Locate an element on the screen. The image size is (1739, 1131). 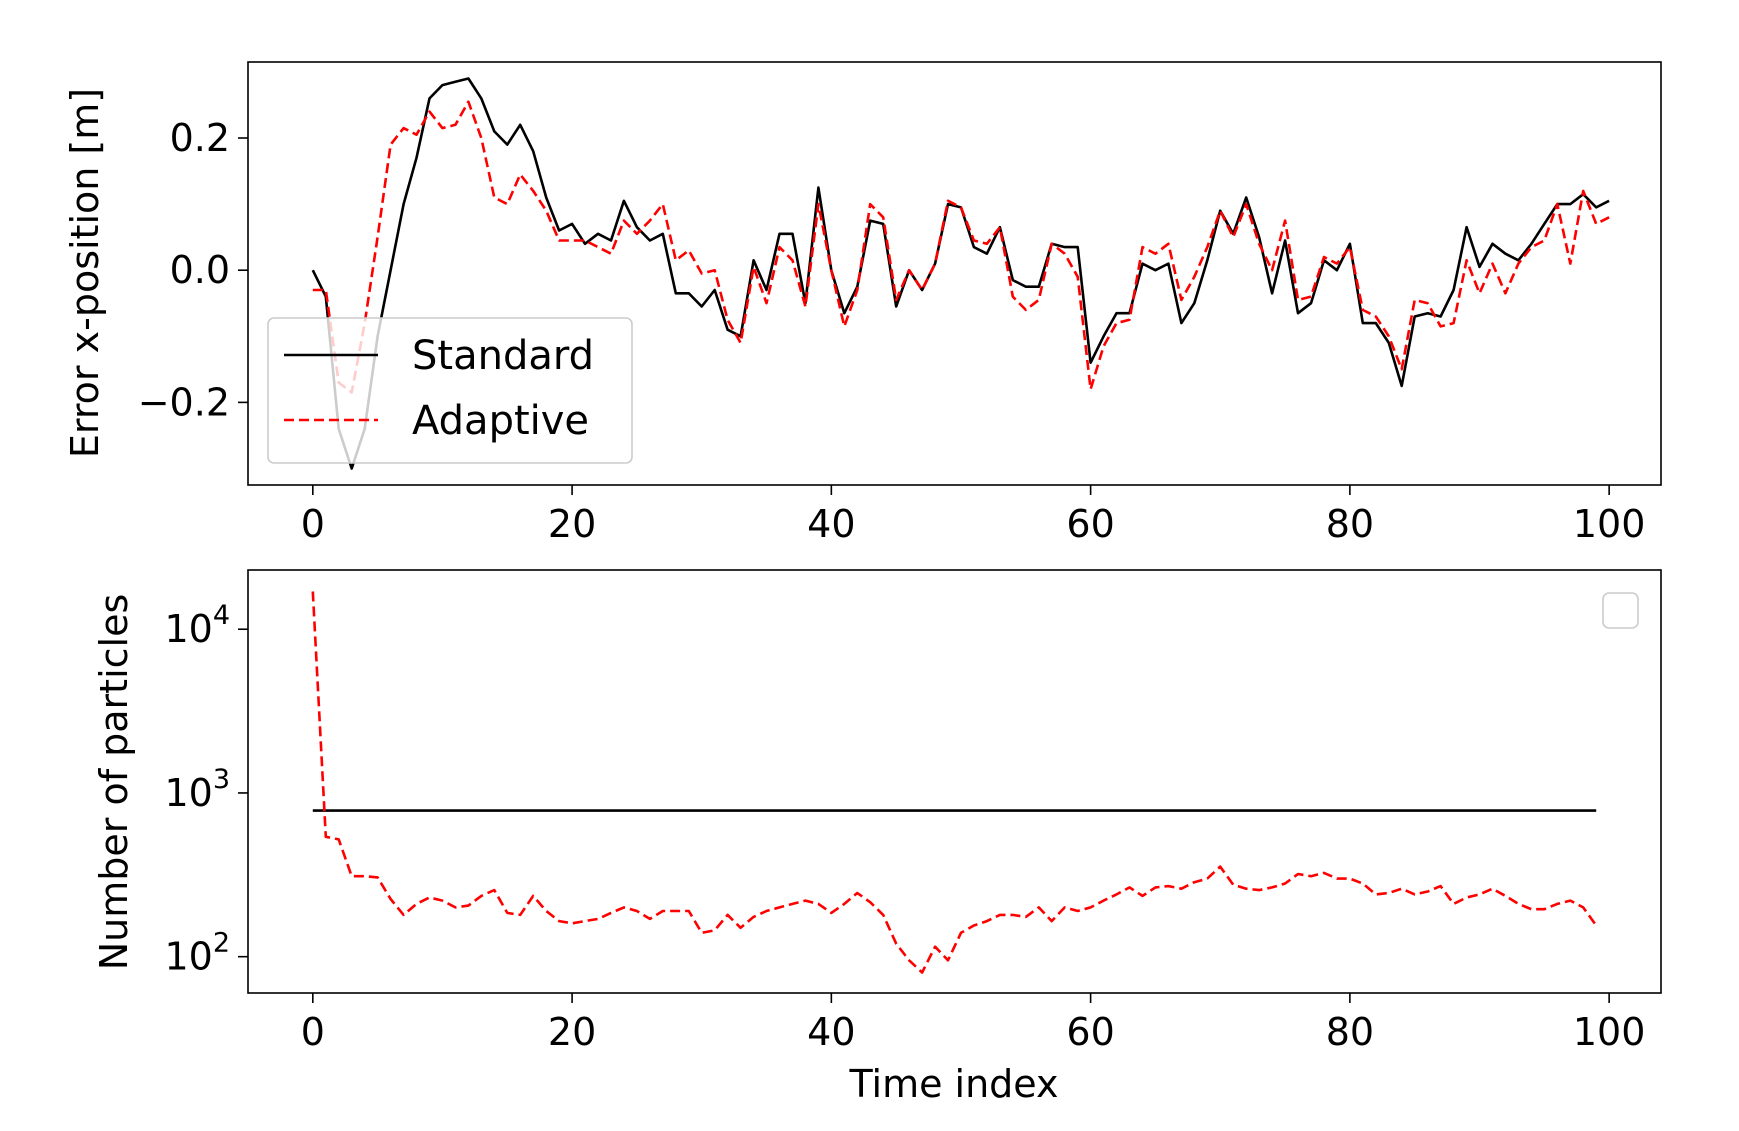
top-x-ticks: 0 20 40 60 80 100 is located at coordinates (973, 515).